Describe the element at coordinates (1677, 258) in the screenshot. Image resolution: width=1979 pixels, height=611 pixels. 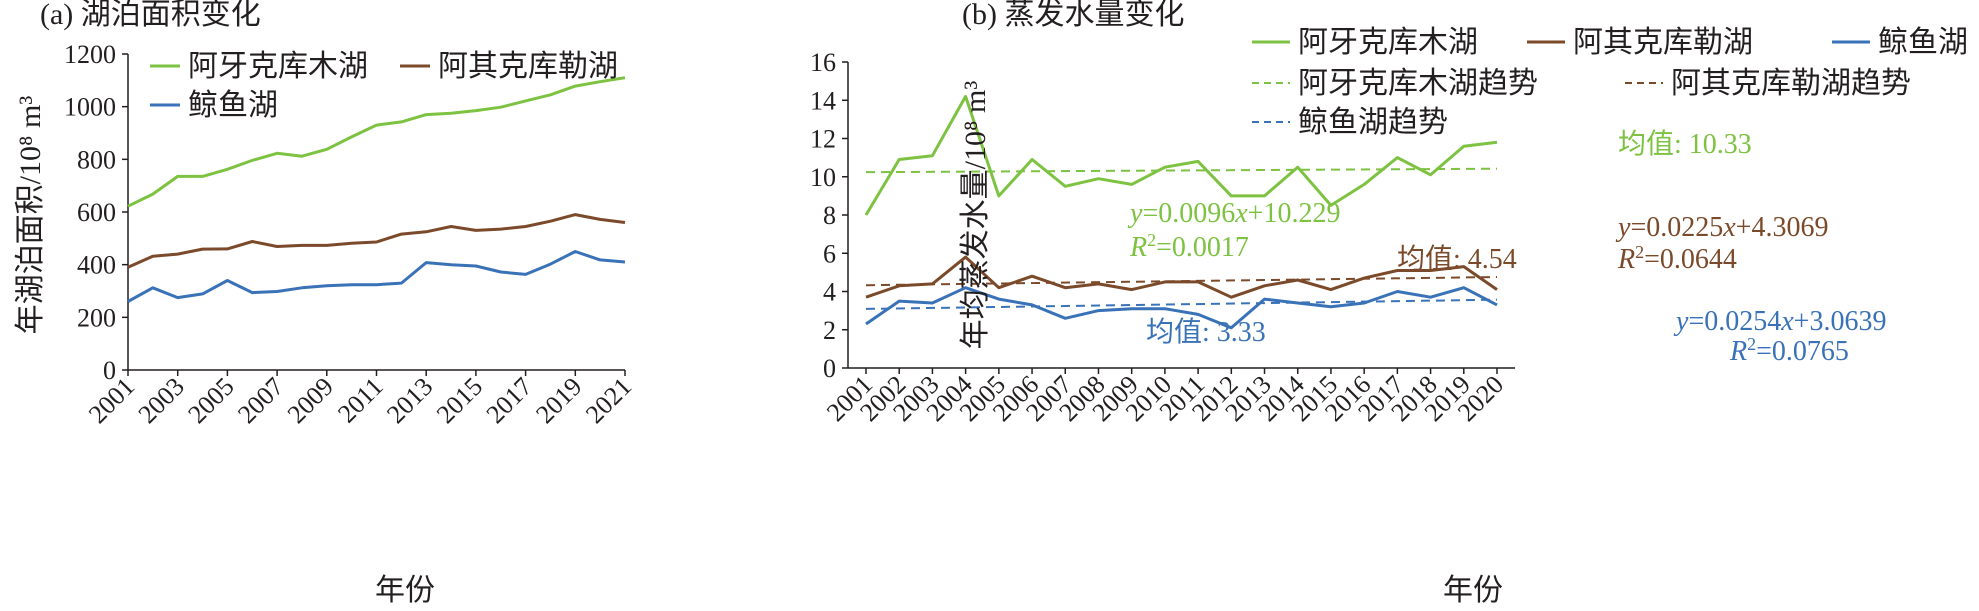
I see `chart-b-brown-r2: R2=0.0644` at that location.